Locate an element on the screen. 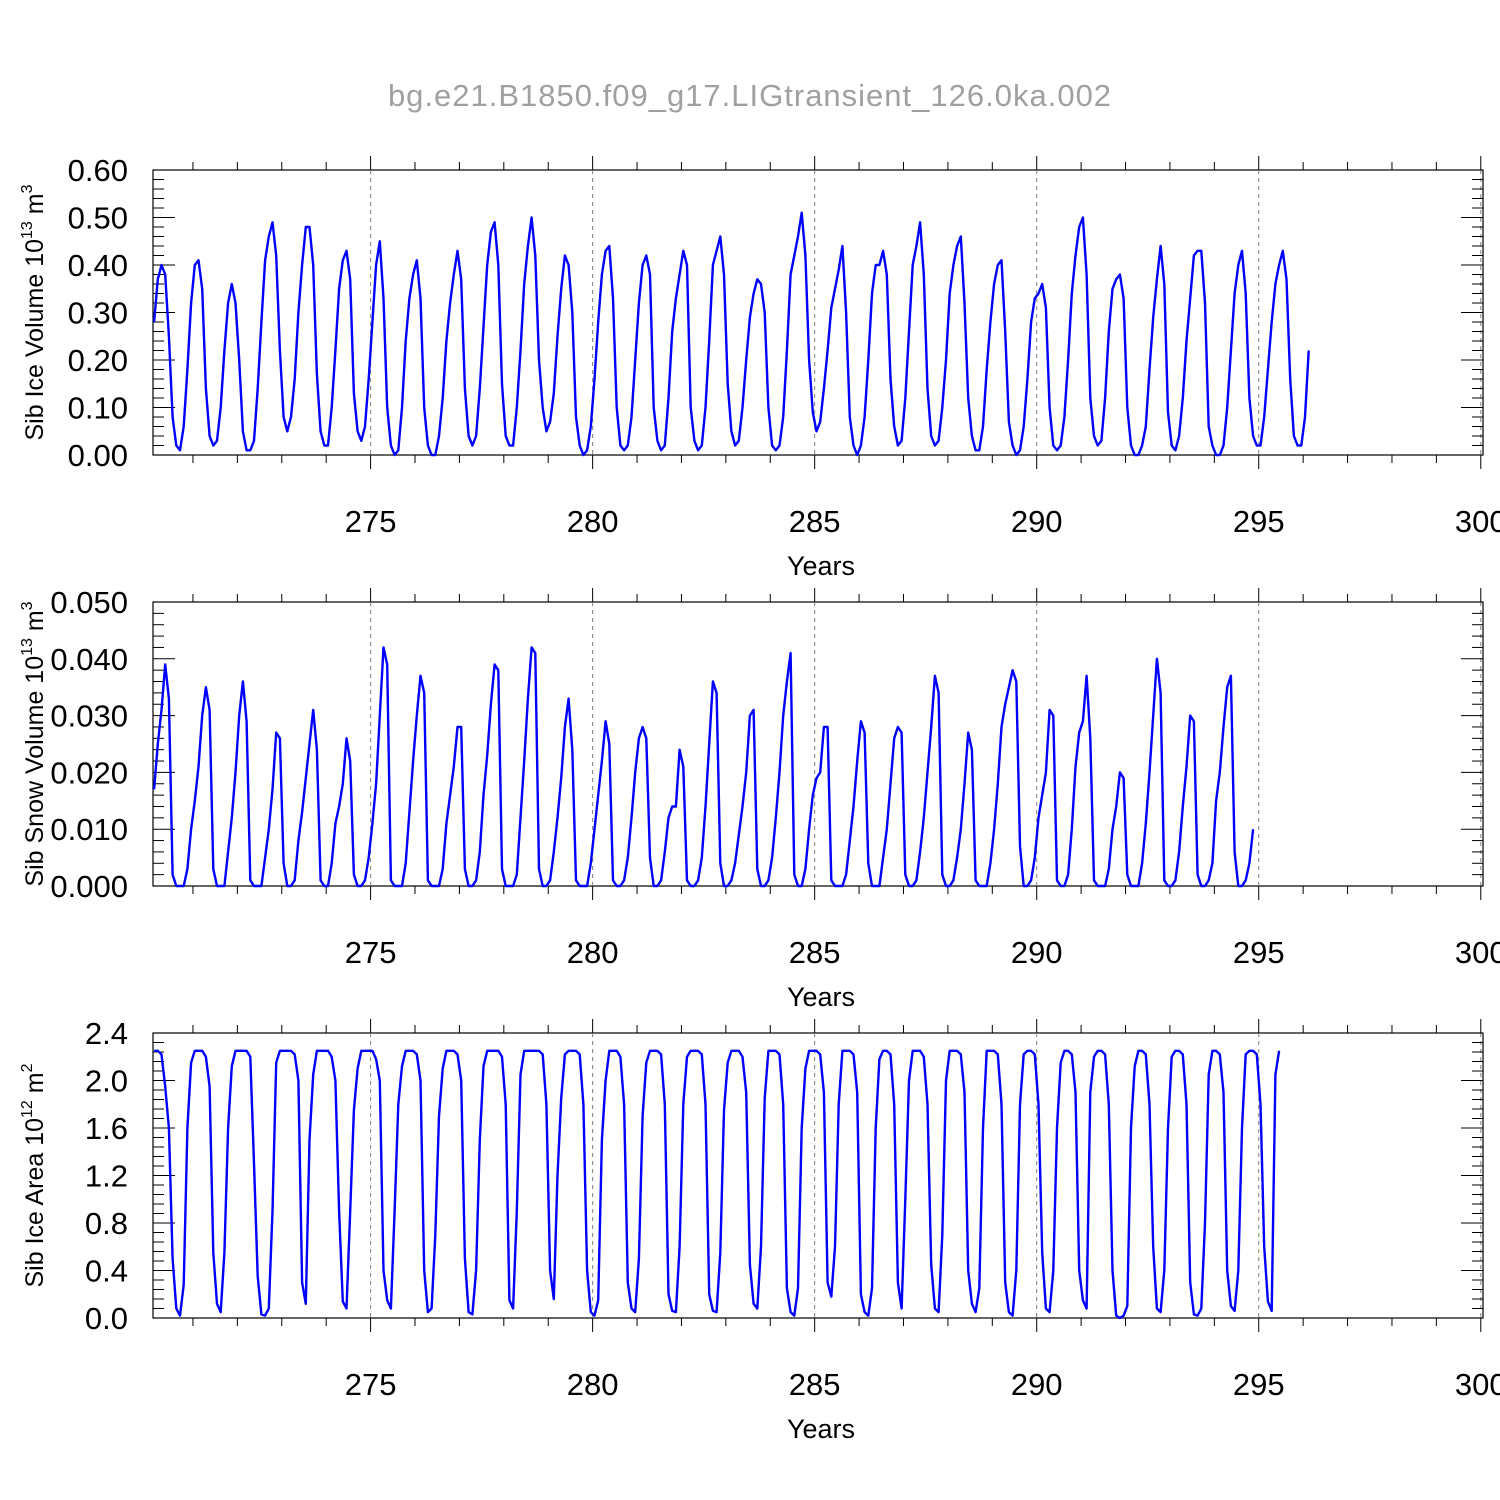  y-axis-label: Sib Ice Area 1012 m2 is located at coordinates (34, 1175).